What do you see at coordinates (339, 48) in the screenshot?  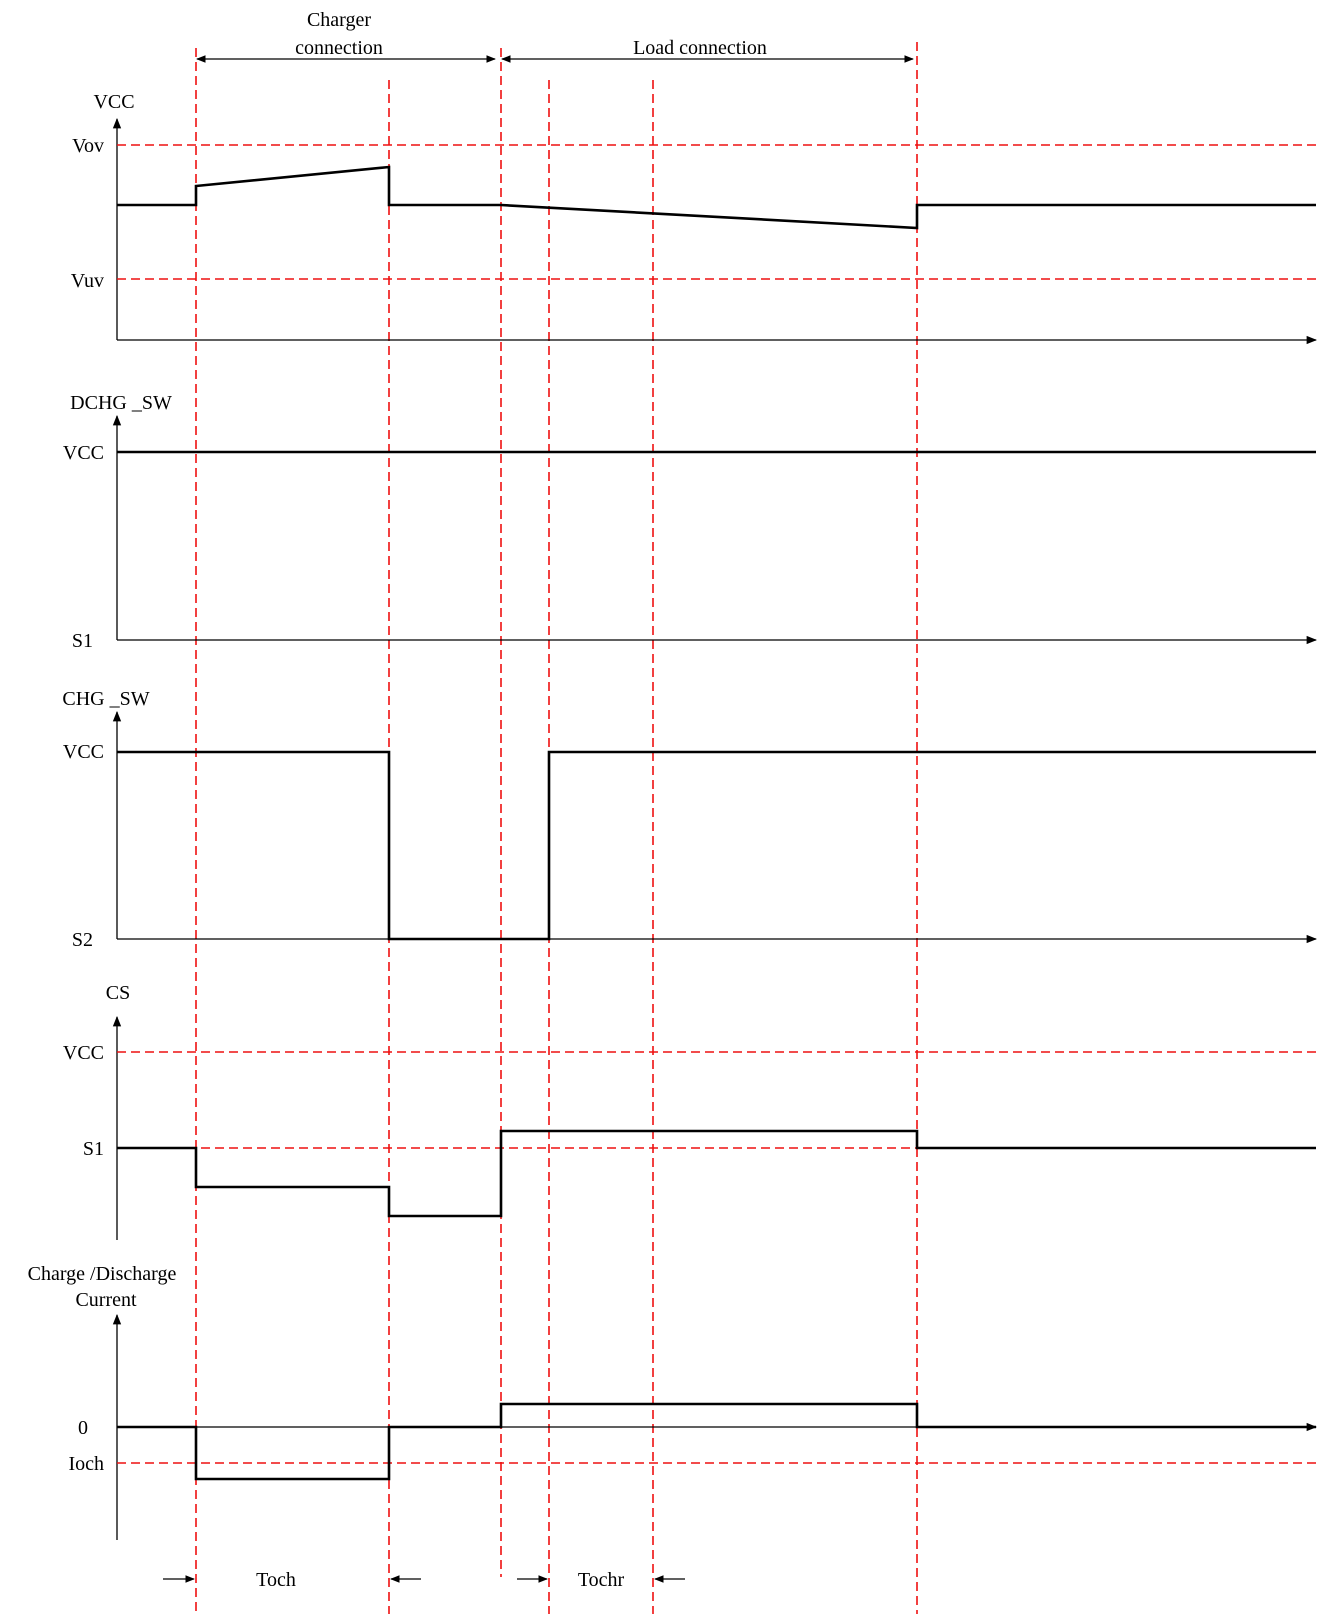 I see `charger-connection-label-line2: connection` at bounding box center [339, 48].